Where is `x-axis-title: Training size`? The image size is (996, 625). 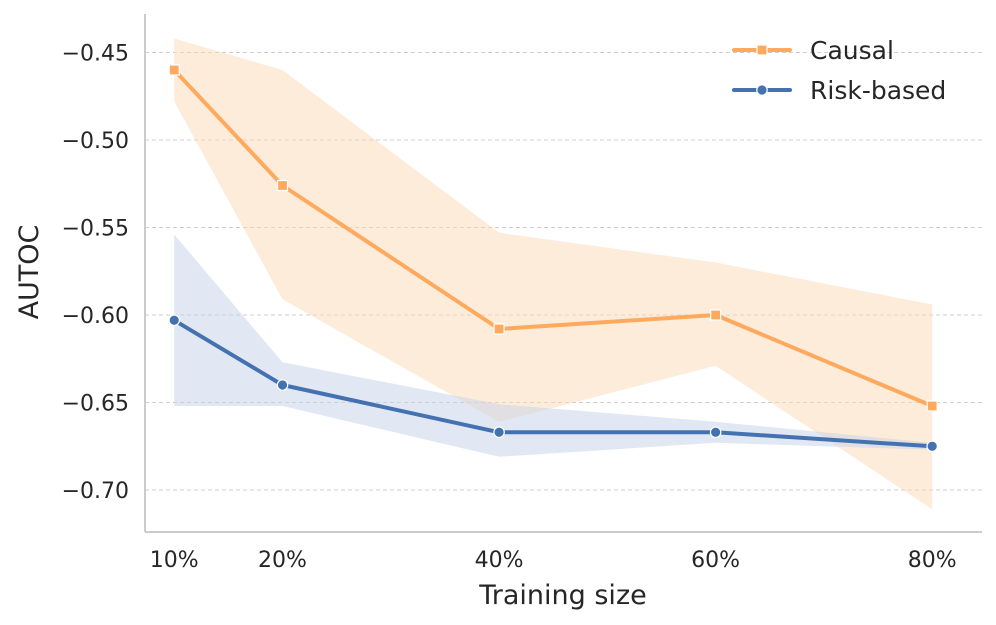
x-axis-title: Training size is located at coordinates (562, 595).